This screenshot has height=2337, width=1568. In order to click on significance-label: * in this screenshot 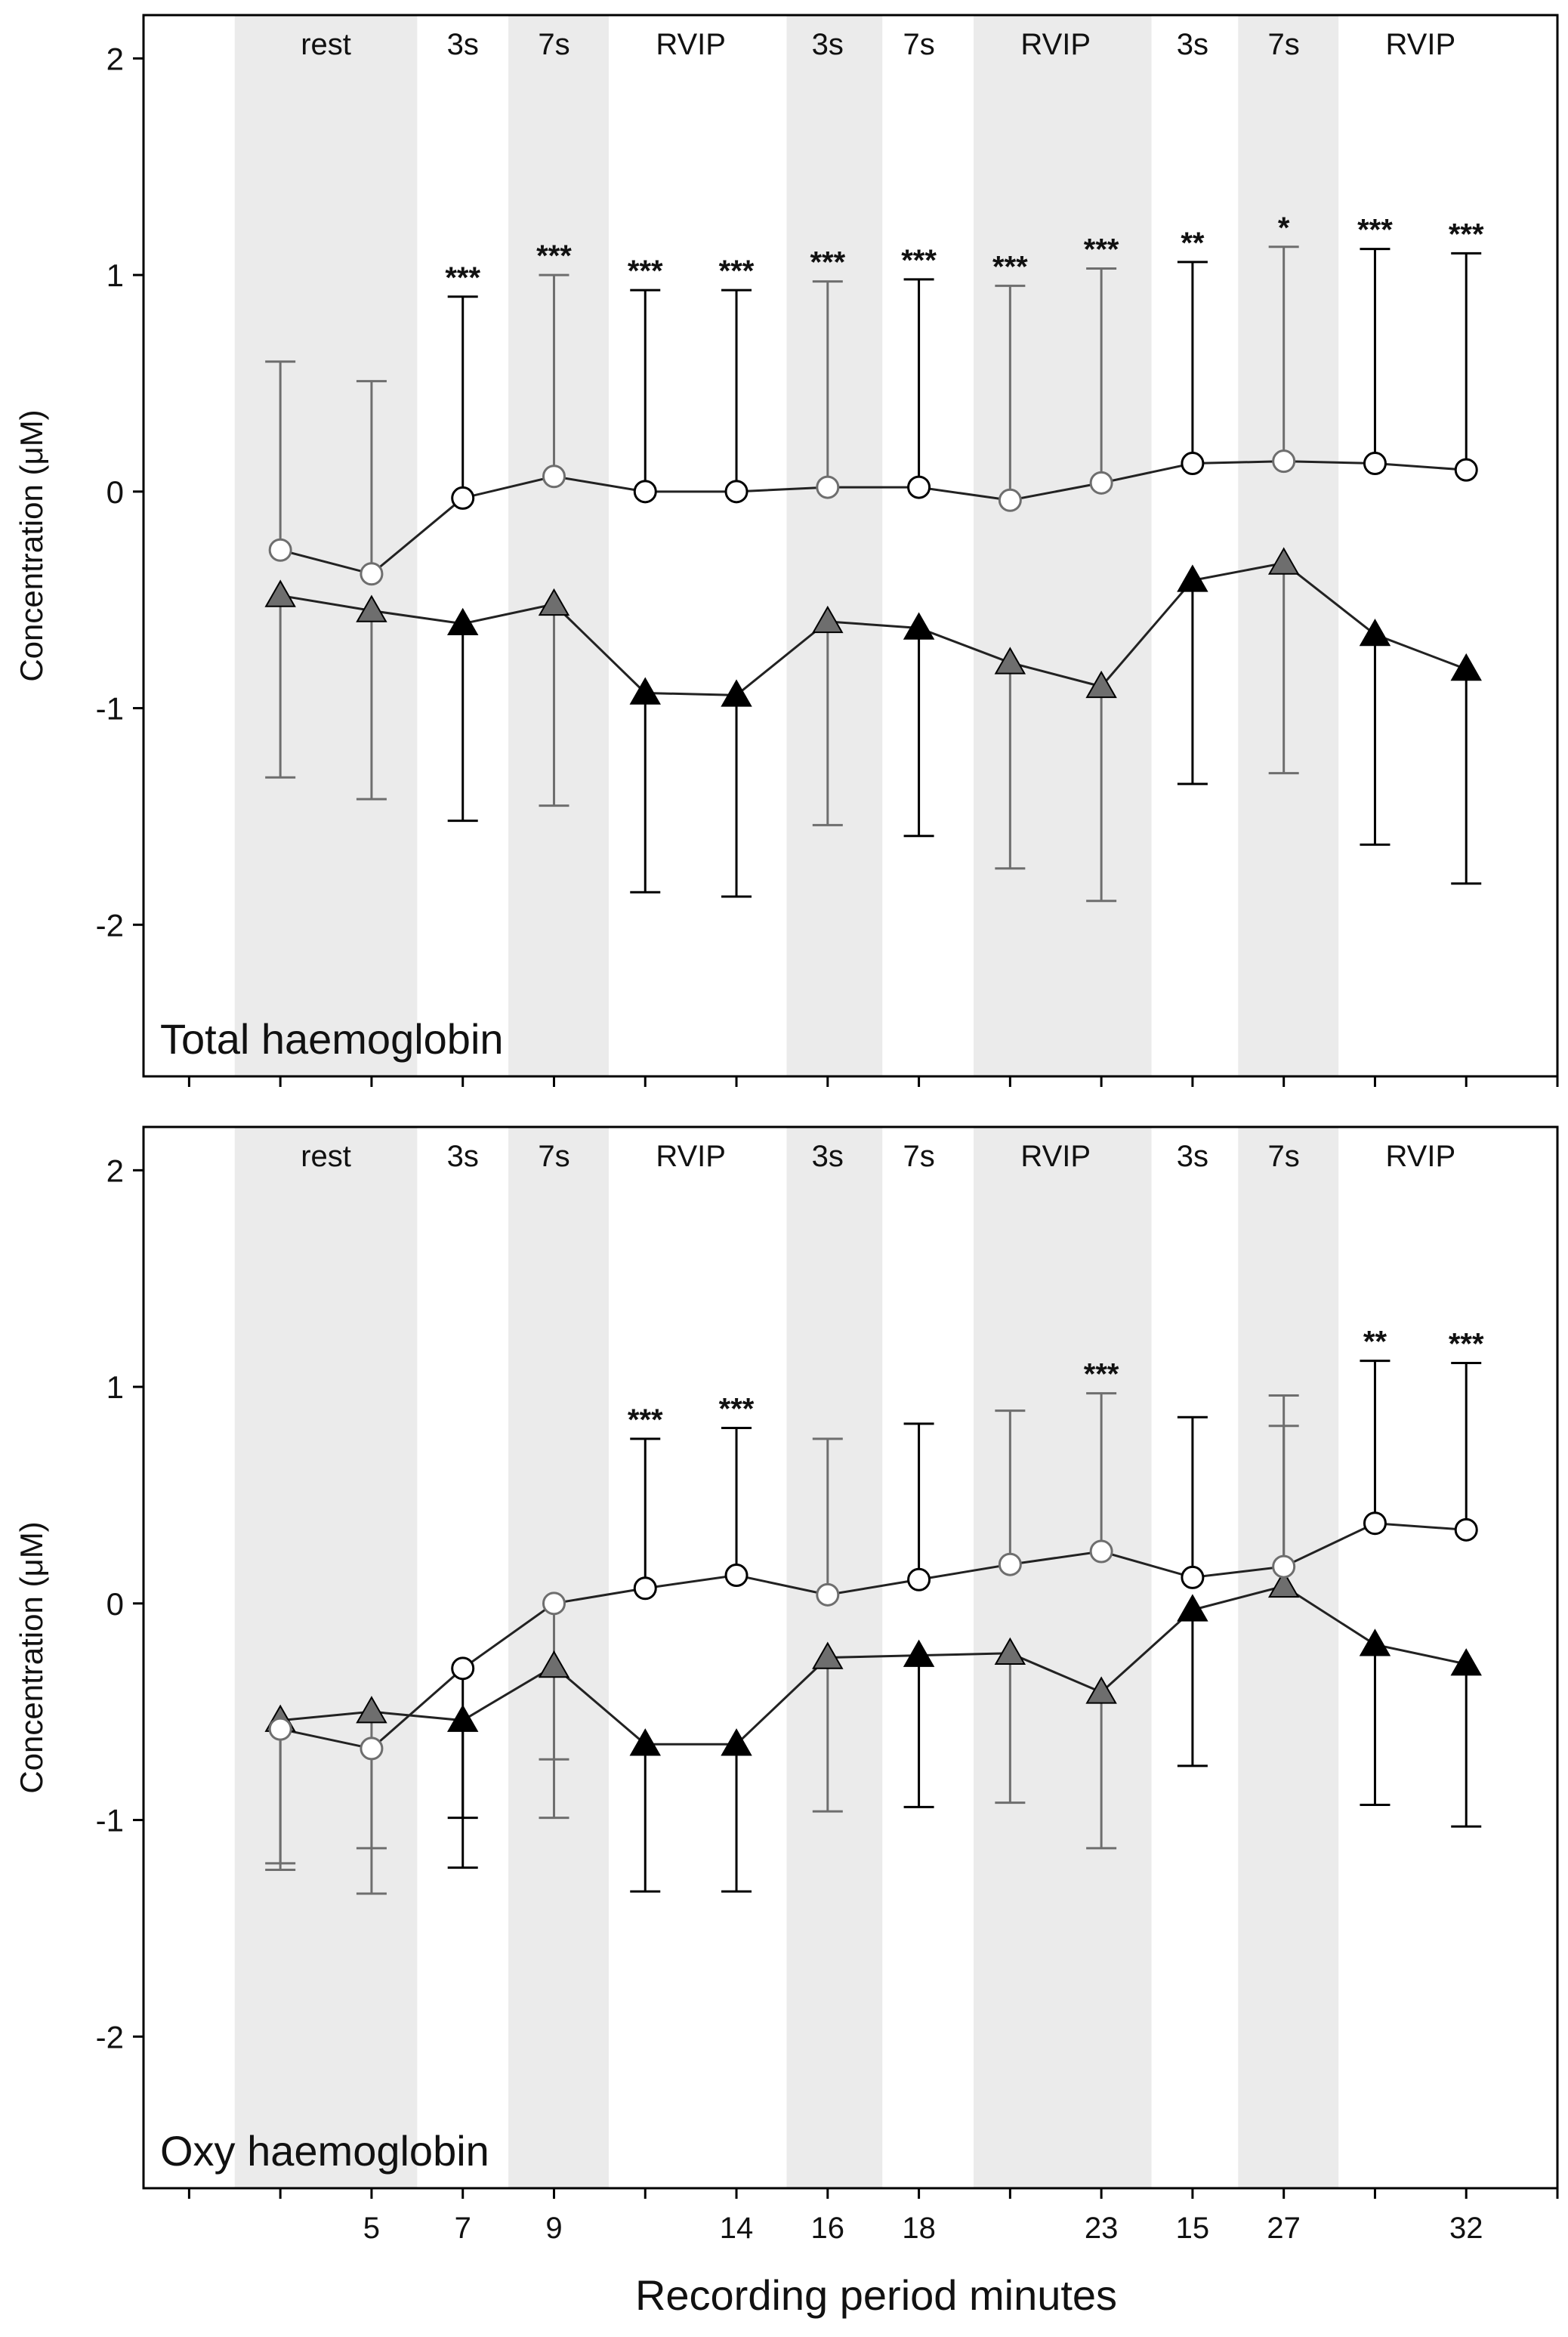, I will do `click(1284, 228)`.